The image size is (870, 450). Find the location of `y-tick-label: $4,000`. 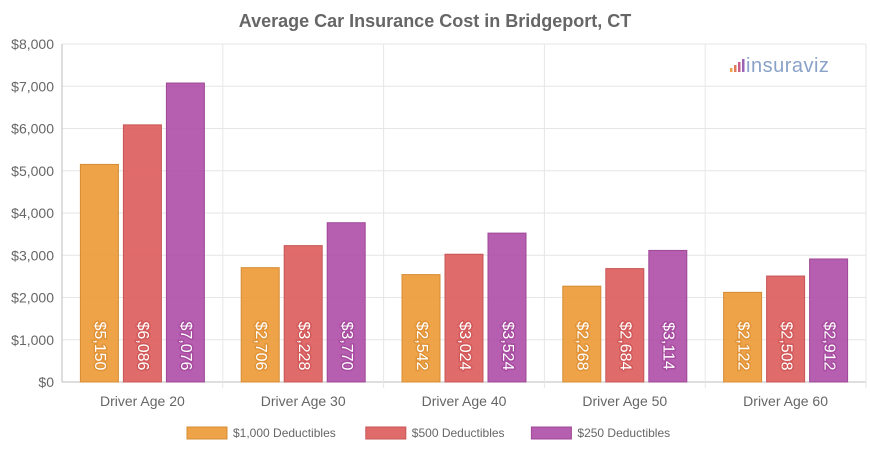

y-tick-label: $4,000 is located at coordinates (32, 213).